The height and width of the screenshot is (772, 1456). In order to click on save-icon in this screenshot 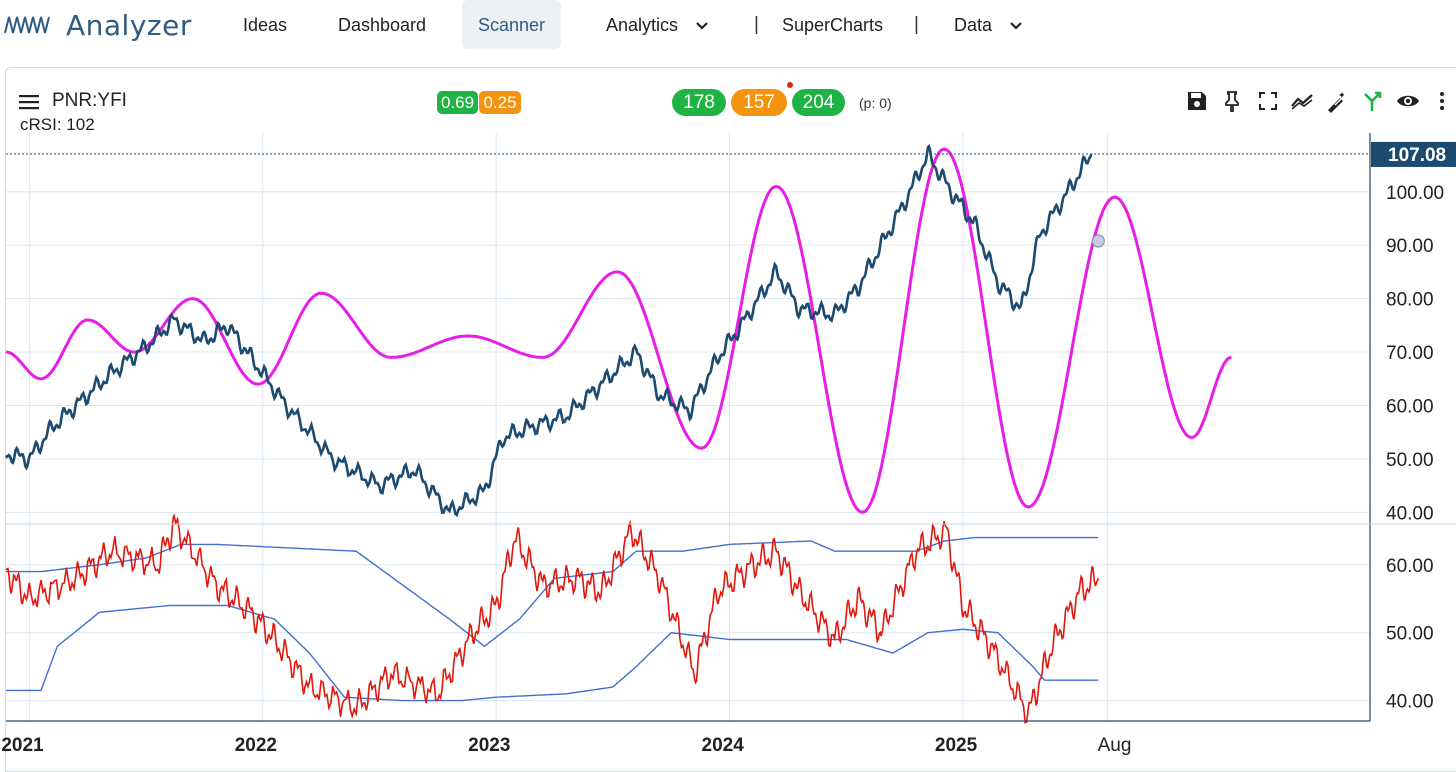, I will do `click(1197, 101)`.